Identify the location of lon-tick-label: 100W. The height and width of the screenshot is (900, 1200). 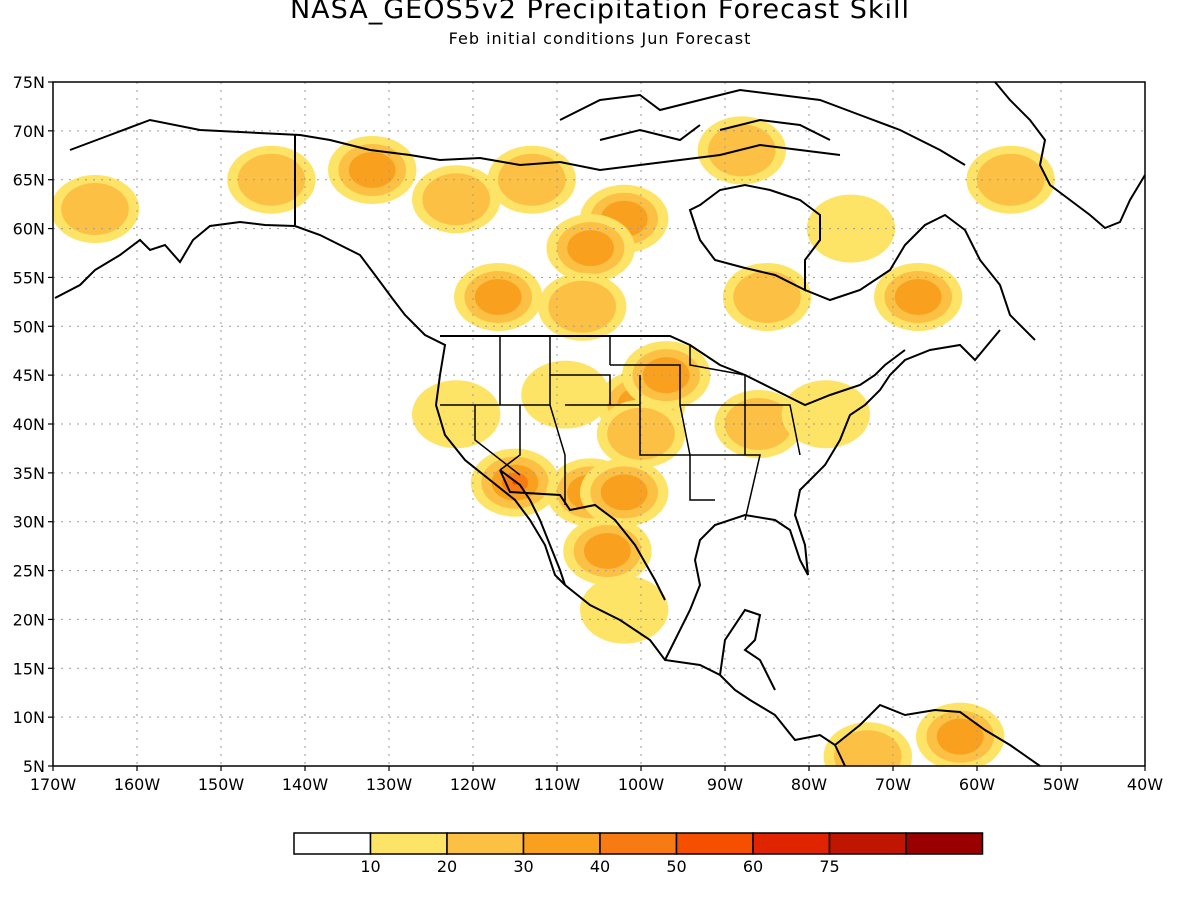
(641, 784).